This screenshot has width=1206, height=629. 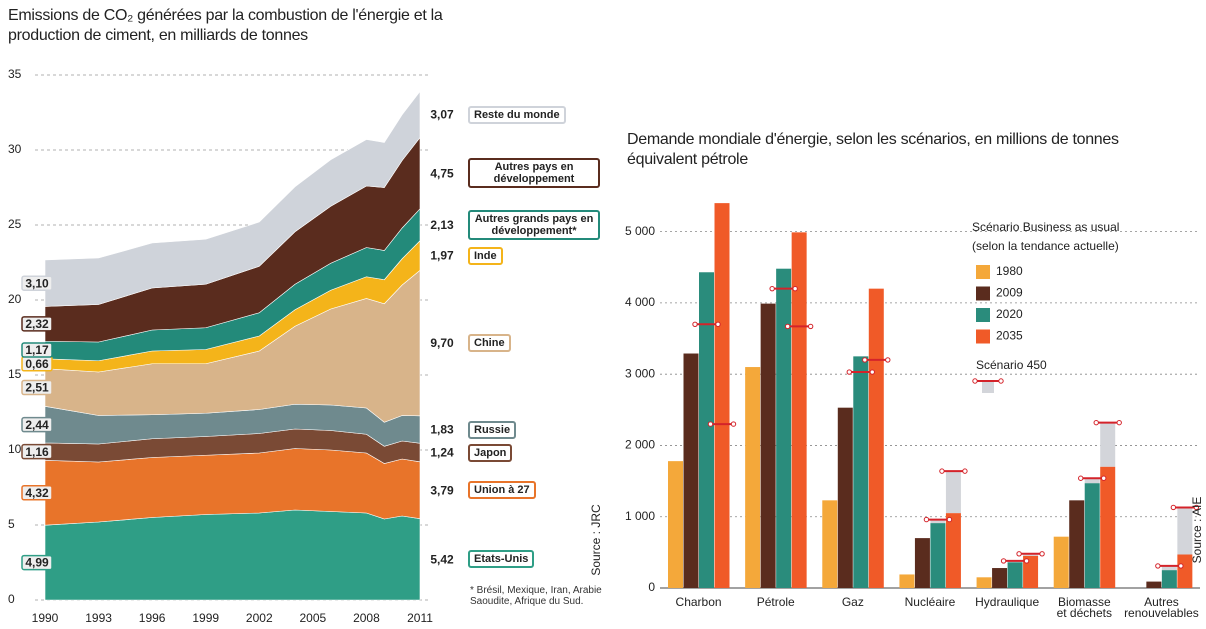 I want to click on y-tick-label: 35, so click(x=15, y=74).